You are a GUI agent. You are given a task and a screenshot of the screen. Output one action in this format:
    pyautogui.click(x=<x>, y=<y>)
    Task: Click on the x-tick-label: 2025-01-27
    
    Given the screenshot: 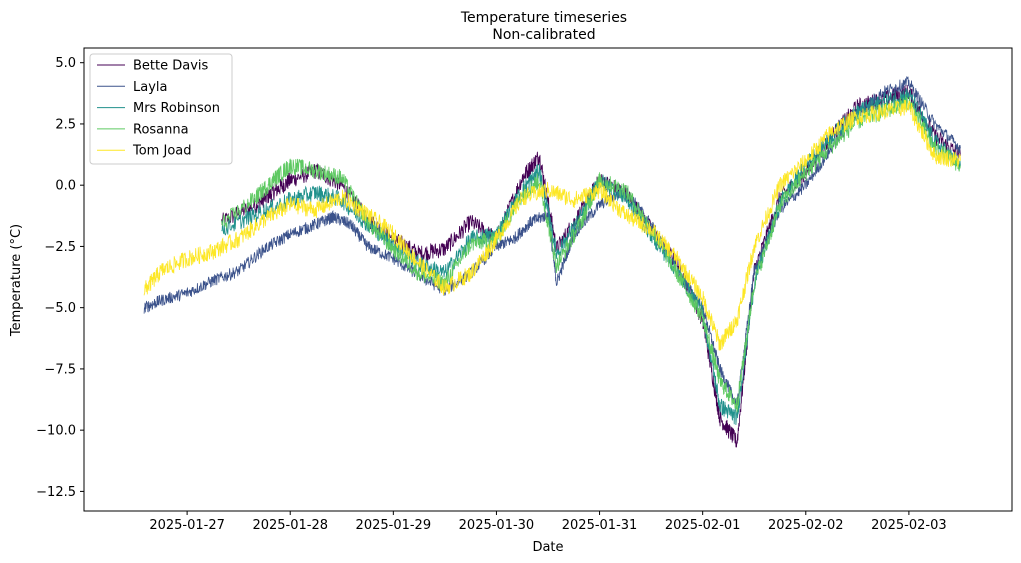 What is the action you would take?
    pyautogui.click(x=187, y=525)
    